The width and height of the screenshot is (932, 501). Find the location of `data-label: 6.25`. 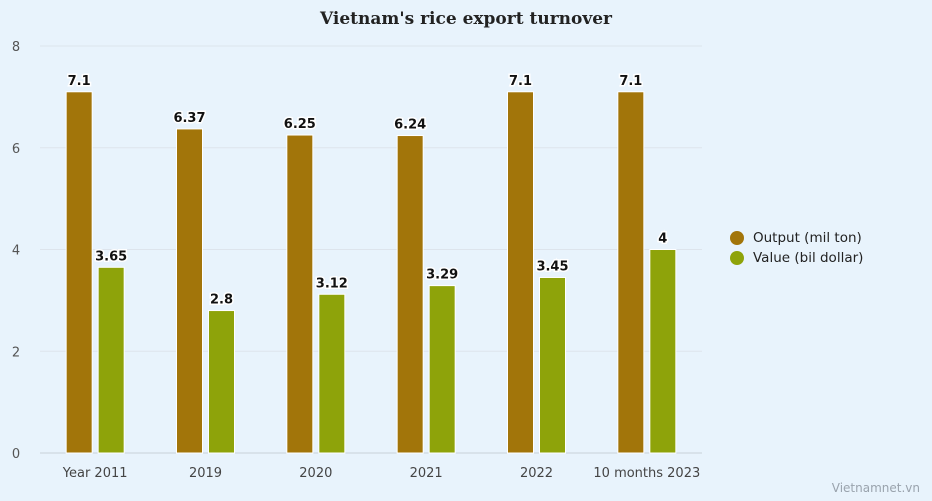

data-label: 6.25 is located at coordinates (300, 124).